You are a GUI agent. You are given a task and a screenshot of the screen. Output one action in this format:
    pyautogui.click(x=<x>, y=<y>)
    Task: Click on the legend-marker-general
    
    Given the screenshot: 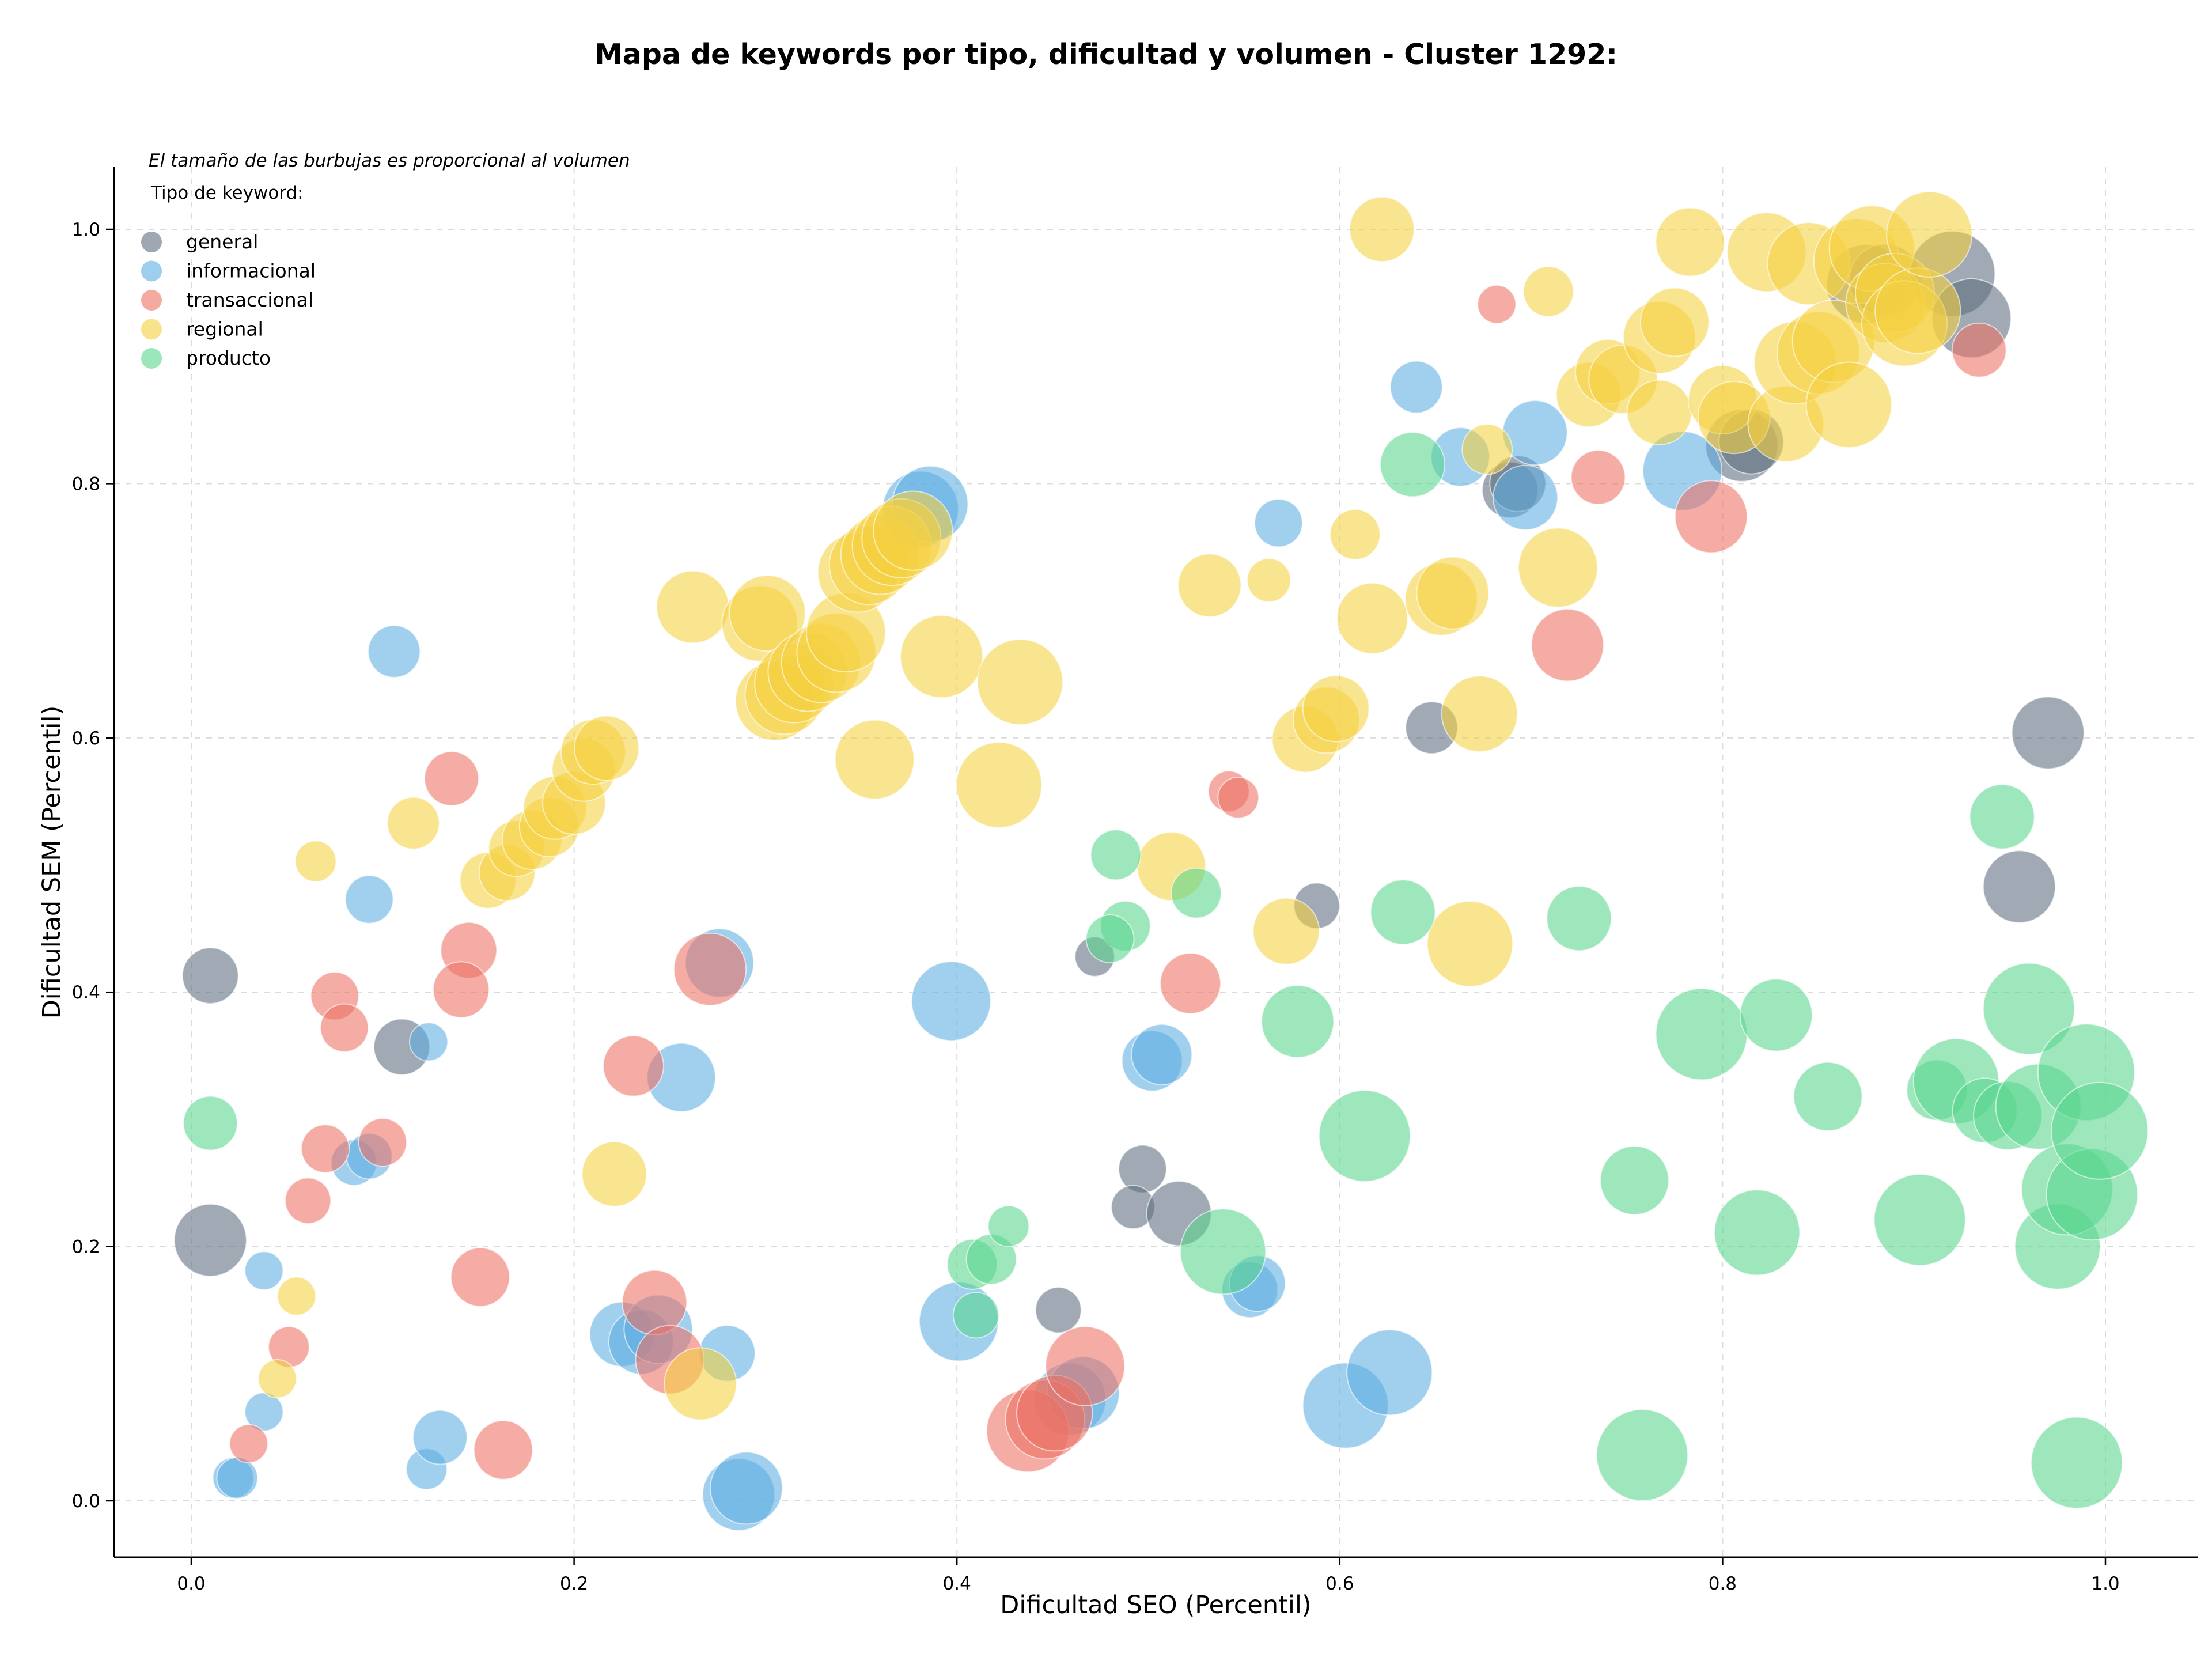 What is the action you would take?
    pyautogui.click(x=151, y=242)
    